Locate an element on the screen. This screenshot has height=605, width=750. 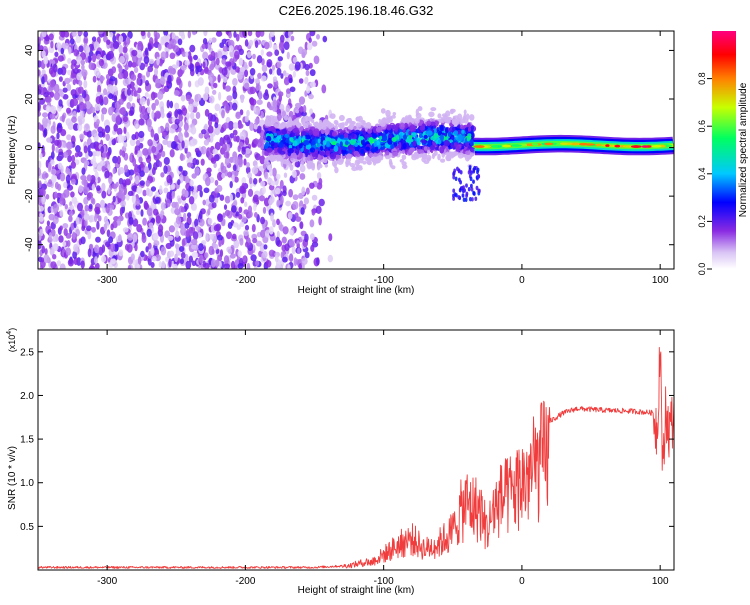
spectrogram-ylabel: Frequency (Hz) is located at coordinates (12, 150).